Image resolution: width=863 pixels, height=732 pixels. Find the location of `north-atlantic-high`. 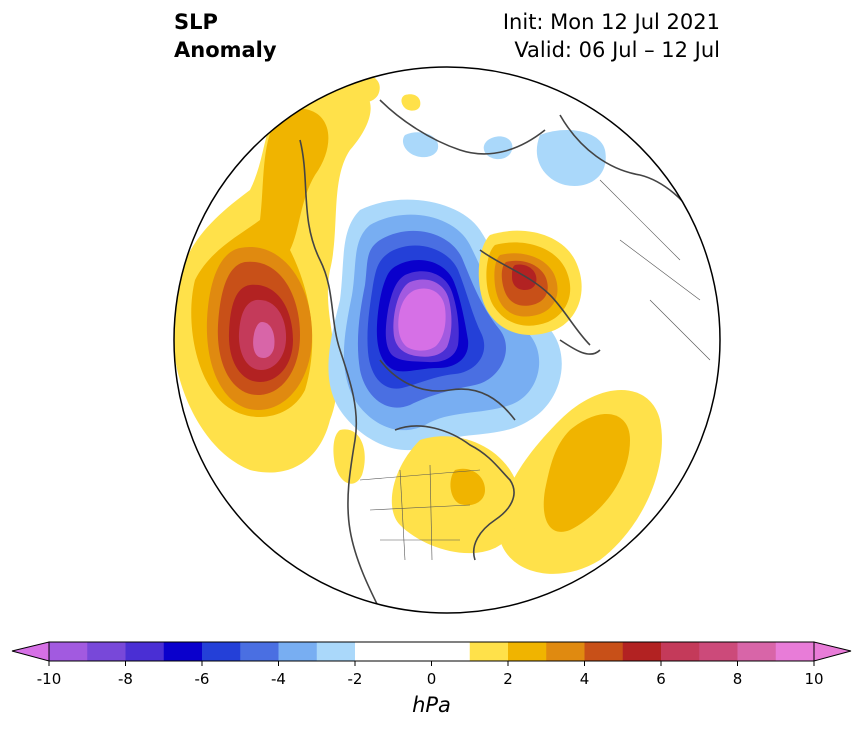

north-atlantic-high is located at coordinates (580, 482).